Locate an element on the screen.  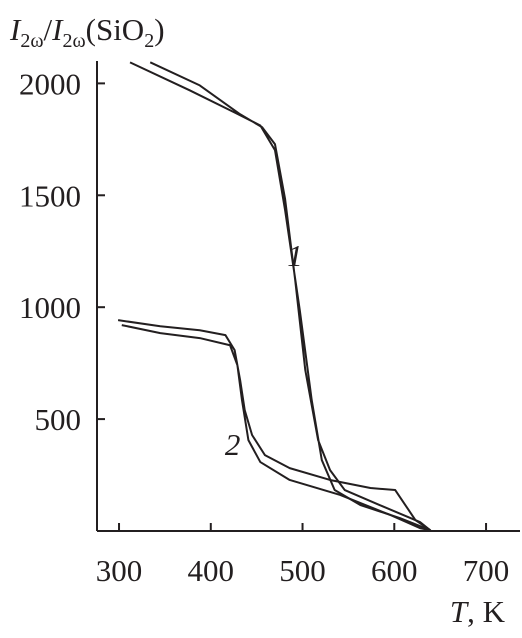
x-tick-label: 700 is located at coordinates (486, 570).